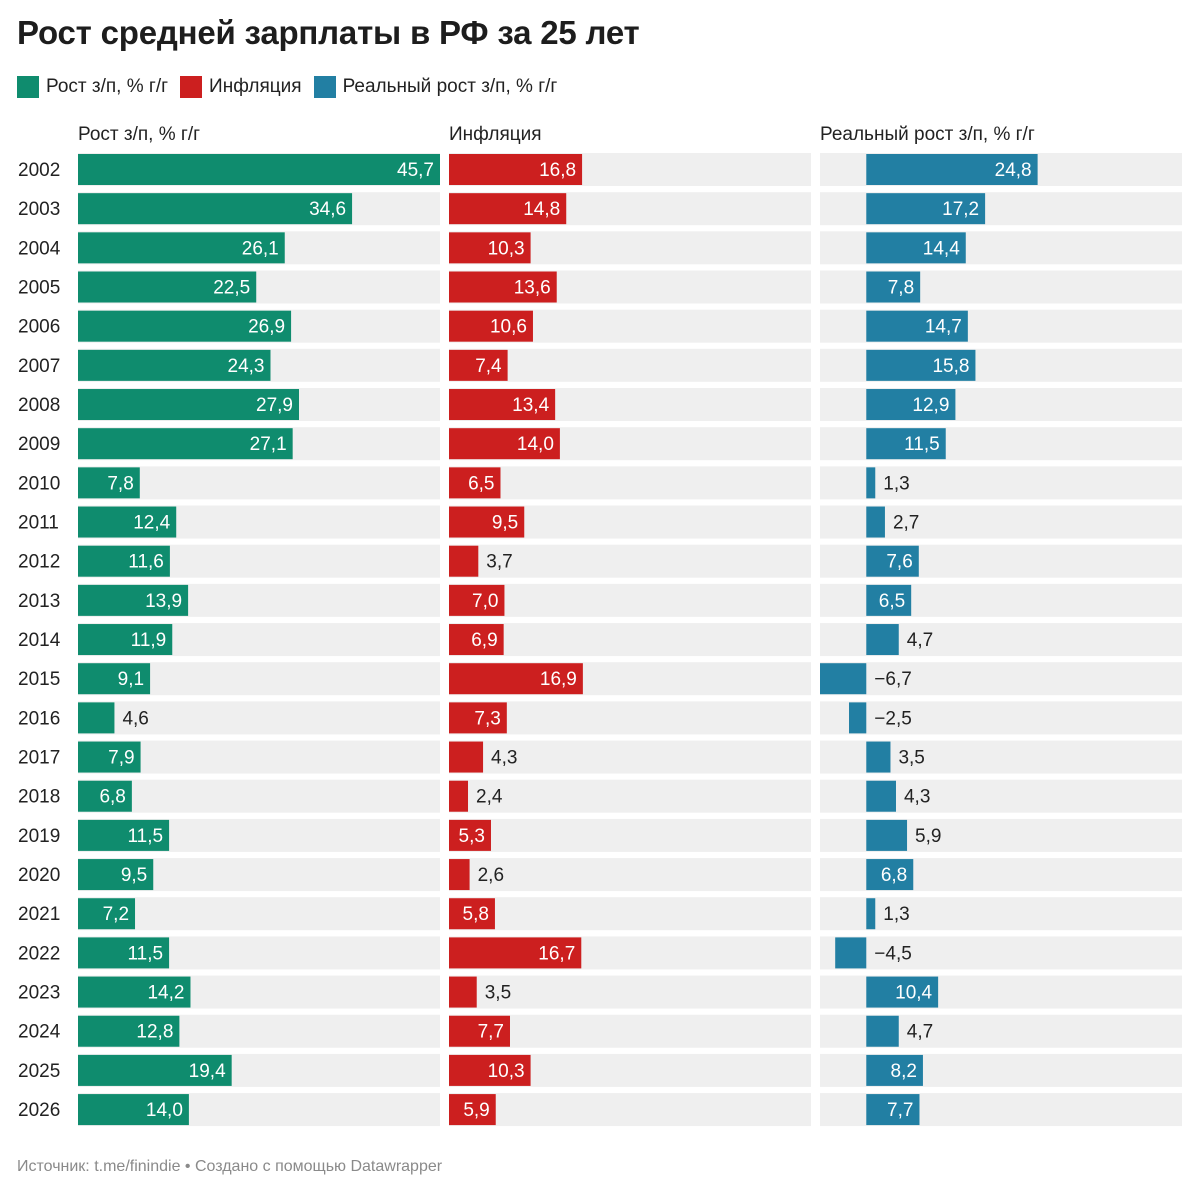 The width and height of the screenshot is (1200, 1197). Describe the element at coordinates (39, 914) in the screenshot. I see `year-label-2021: 2021` at that location.